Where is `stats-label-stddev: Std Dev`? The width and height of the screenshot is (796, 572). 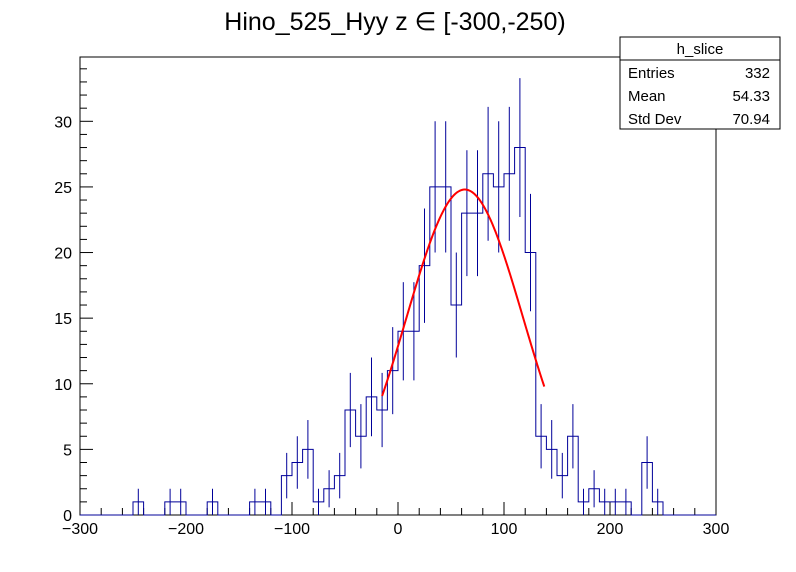 stats-label-stddev: Std Dev is located at coordinates (655, 119).